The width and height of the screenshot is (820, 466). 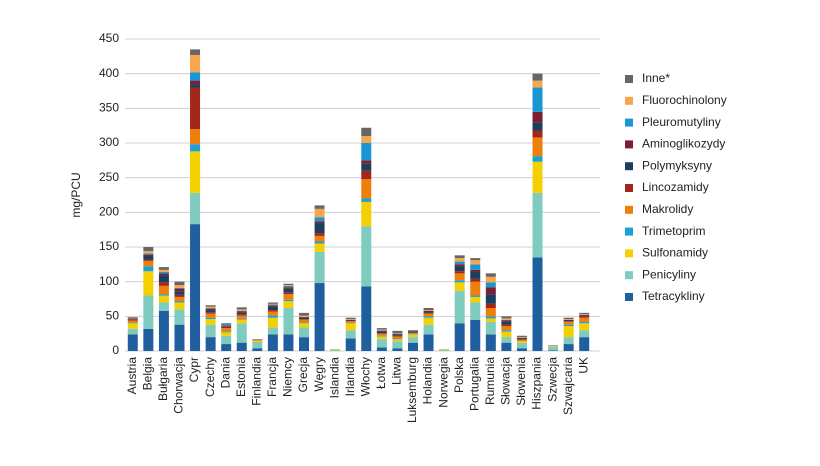 What do you see at coordinates (109, 38) in the screenshot?
I see `y-tick-label: 450` at bounding box center [109, 38].